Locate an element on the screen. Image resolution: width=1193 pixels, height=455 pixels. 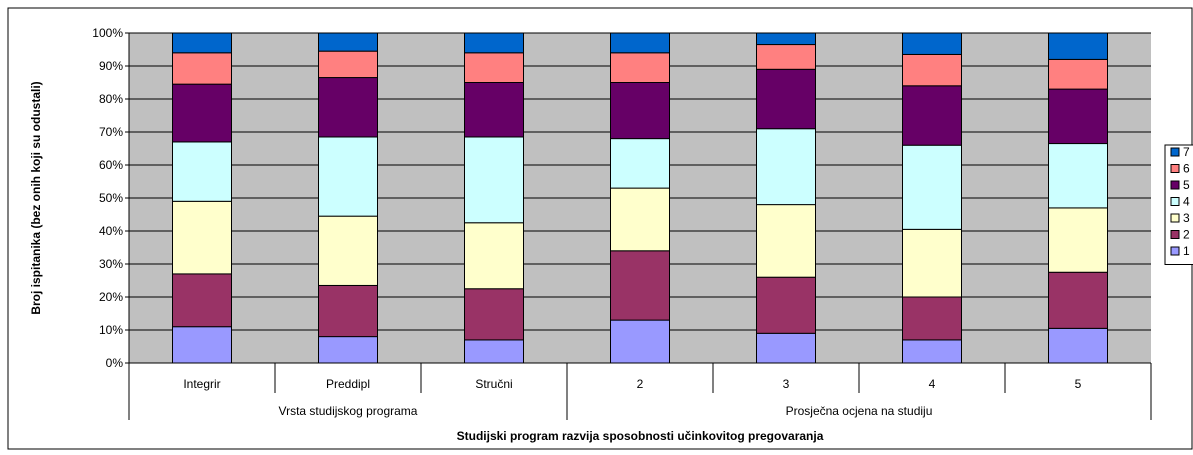
y-tick-label: 100% is located at coordinates (107, 33).